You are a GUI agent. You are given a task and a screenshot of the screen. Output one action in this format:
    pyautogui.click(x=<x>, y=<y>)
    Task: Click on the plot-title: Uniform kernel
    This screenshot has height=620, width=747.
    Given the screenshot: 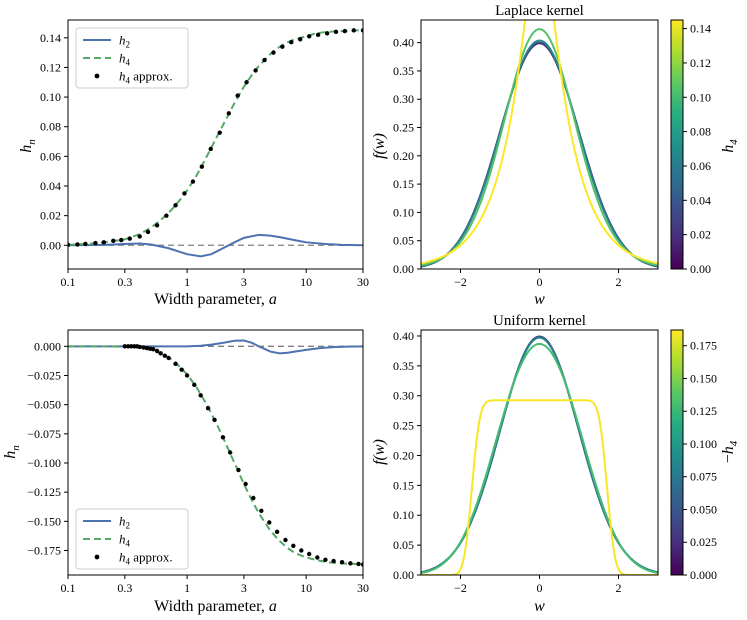 What is the action you would take?
    pyautogui.click(x=539, y=321)
    